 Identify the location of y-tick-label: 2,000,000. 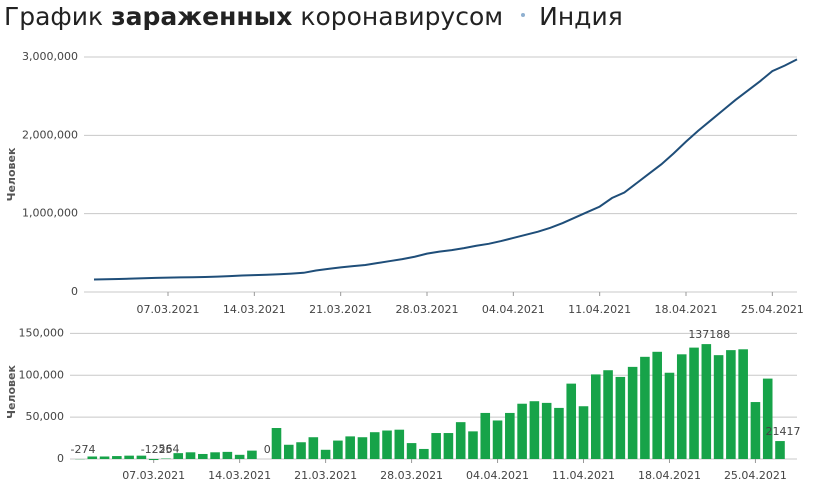
(50, 134).